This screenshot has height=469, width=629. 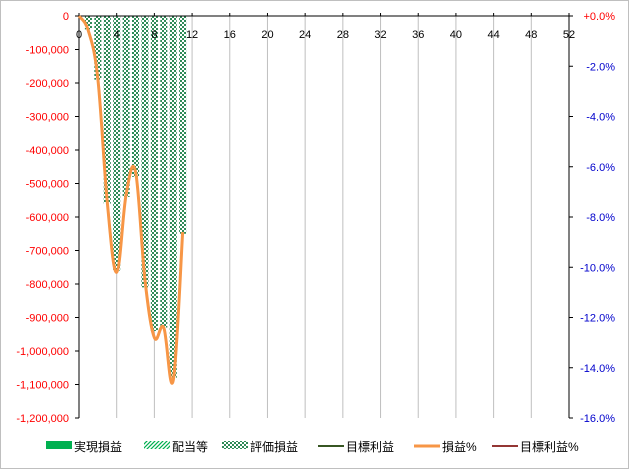 I want to click on legend: 実現損益 配当等 評価損益 目標利益 損益% 目標利益%, so click(x=312, y=446).